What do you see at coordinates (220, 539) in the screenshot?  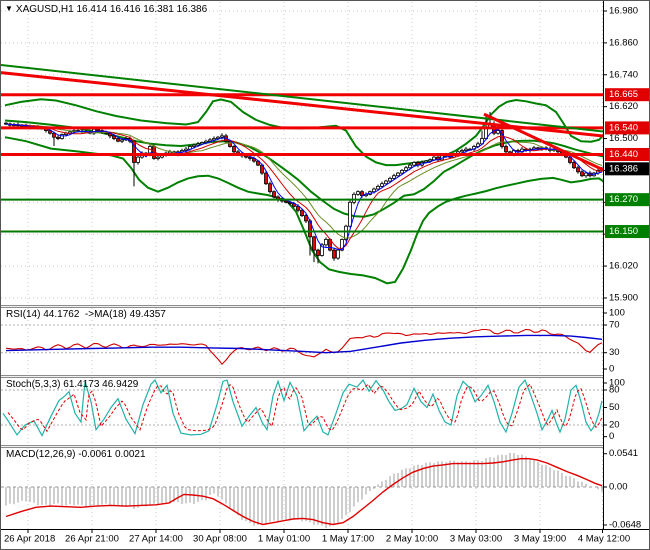 I see `time-label: 30 Apr 08:00` at bounding box center [220, 539].